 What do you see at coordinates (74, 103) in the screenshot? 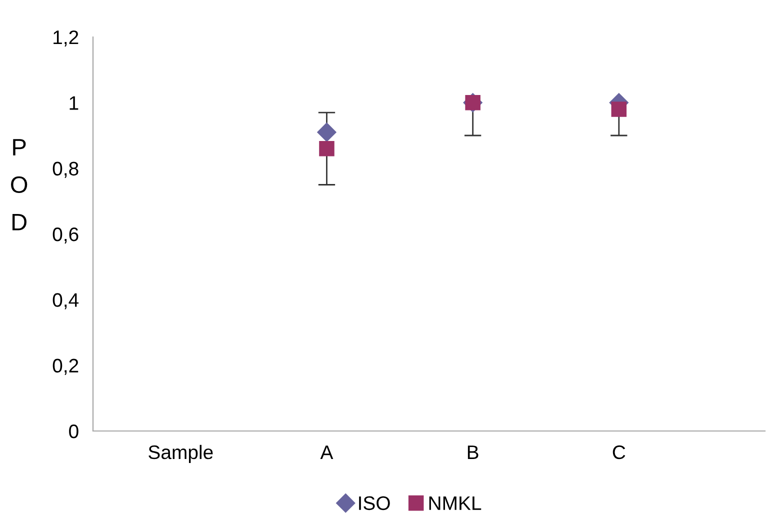
I see `y-tick-label: 1` at bounding box center [74, 103].